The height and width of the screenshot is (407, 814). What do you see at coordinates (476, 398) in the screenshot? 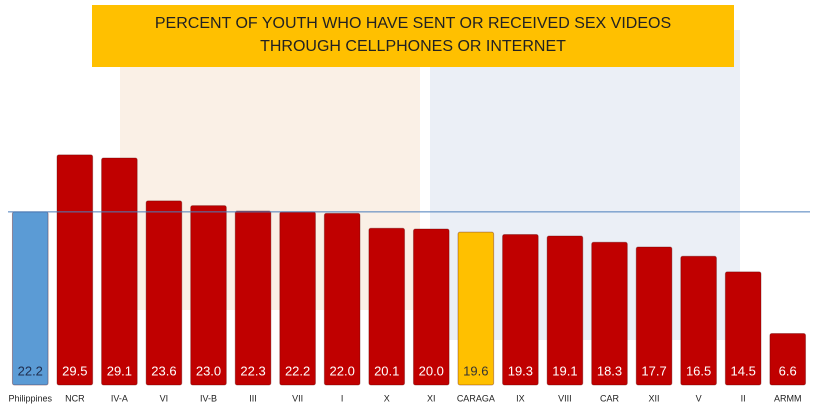
I see `x-tick-label: CARAGA` at bounding box center [476, 398].